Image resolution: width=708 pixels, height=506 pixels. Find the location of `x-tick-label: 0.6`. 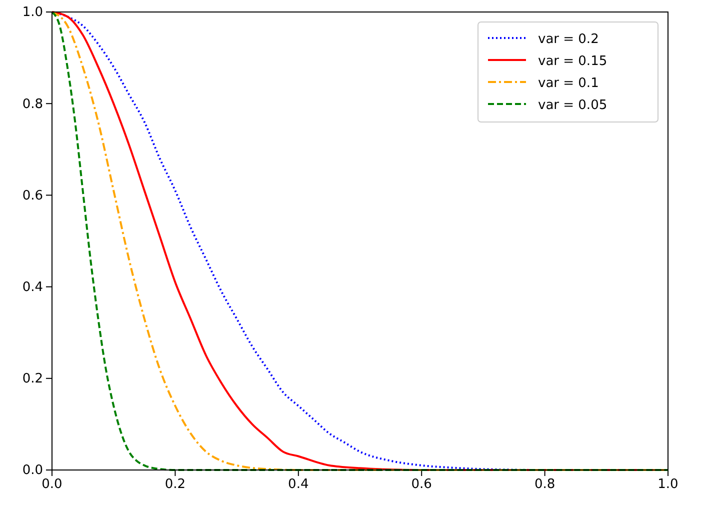

x-tick-label: 0.6 is located at coordinates (421, 484).